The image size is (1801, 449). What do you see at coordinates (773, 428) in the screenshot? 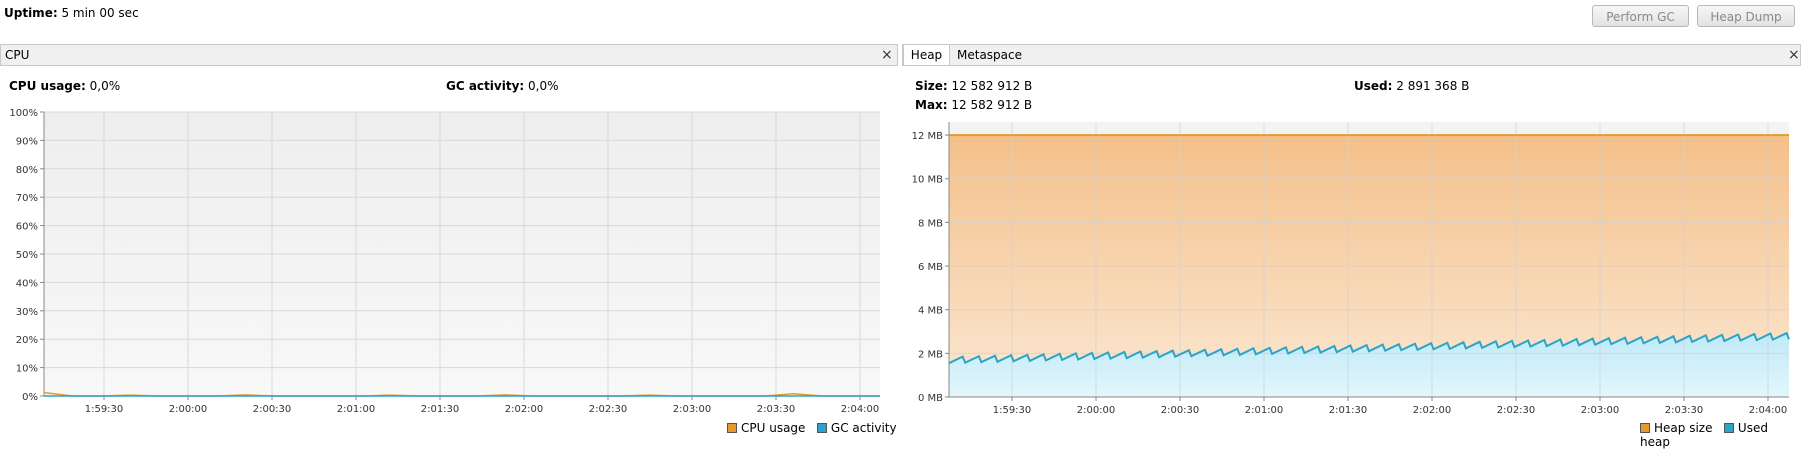
I see `cpu-usage-legend-label: CPU usage` at bounding box center [773, 428].